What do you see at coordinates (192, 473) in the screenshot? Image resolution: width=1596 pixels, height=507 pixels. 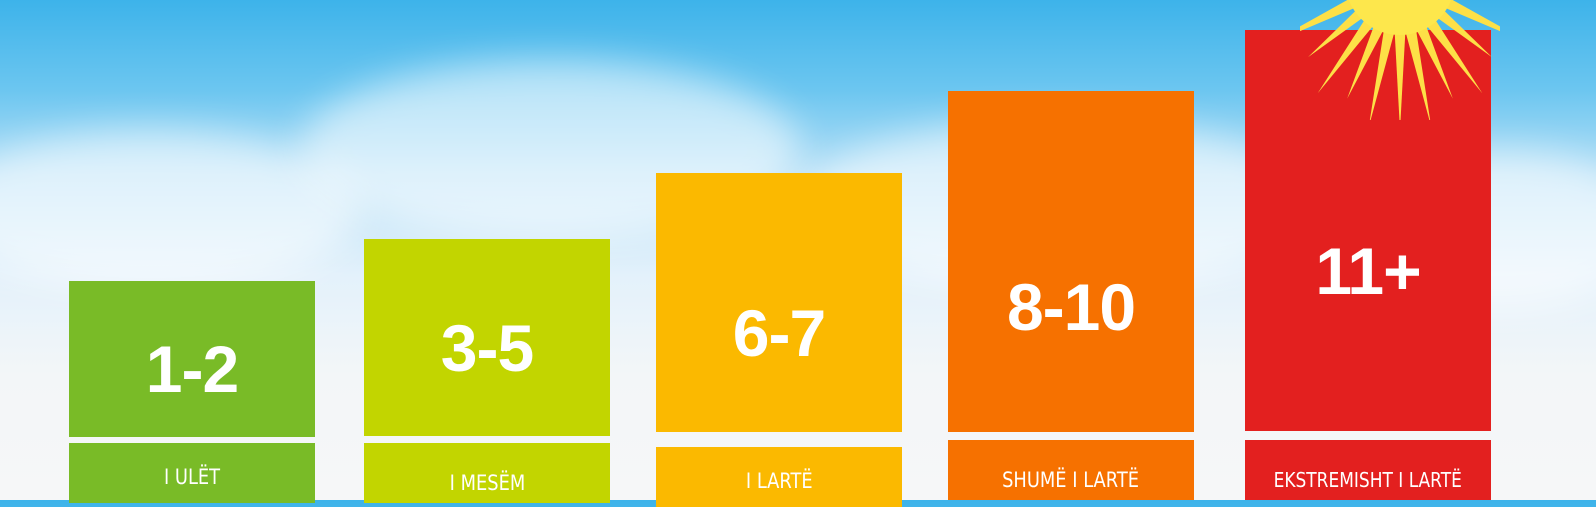 I see `uv-label-low: I ULËT` at bounding box center [192, 473].